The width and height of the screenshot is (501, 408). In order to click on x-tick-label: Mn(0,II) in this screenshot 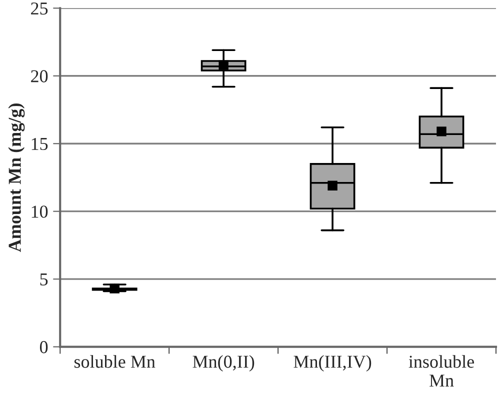, I will do `click(223, 363)`.